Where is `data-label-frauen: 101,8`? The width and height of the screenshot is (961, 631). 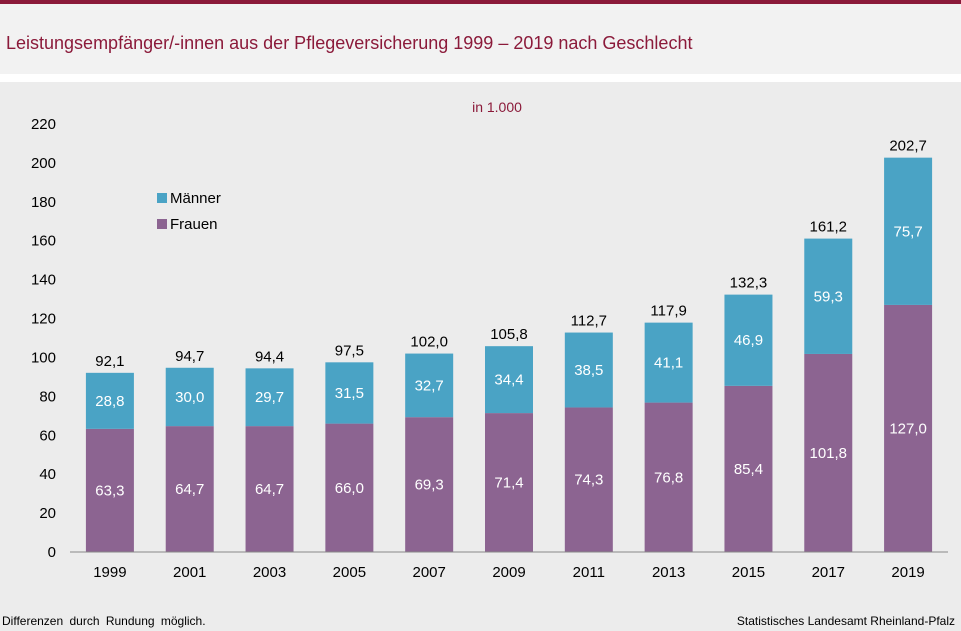 data-label-frauen: 101,8 is located at coordinates (828, 453).